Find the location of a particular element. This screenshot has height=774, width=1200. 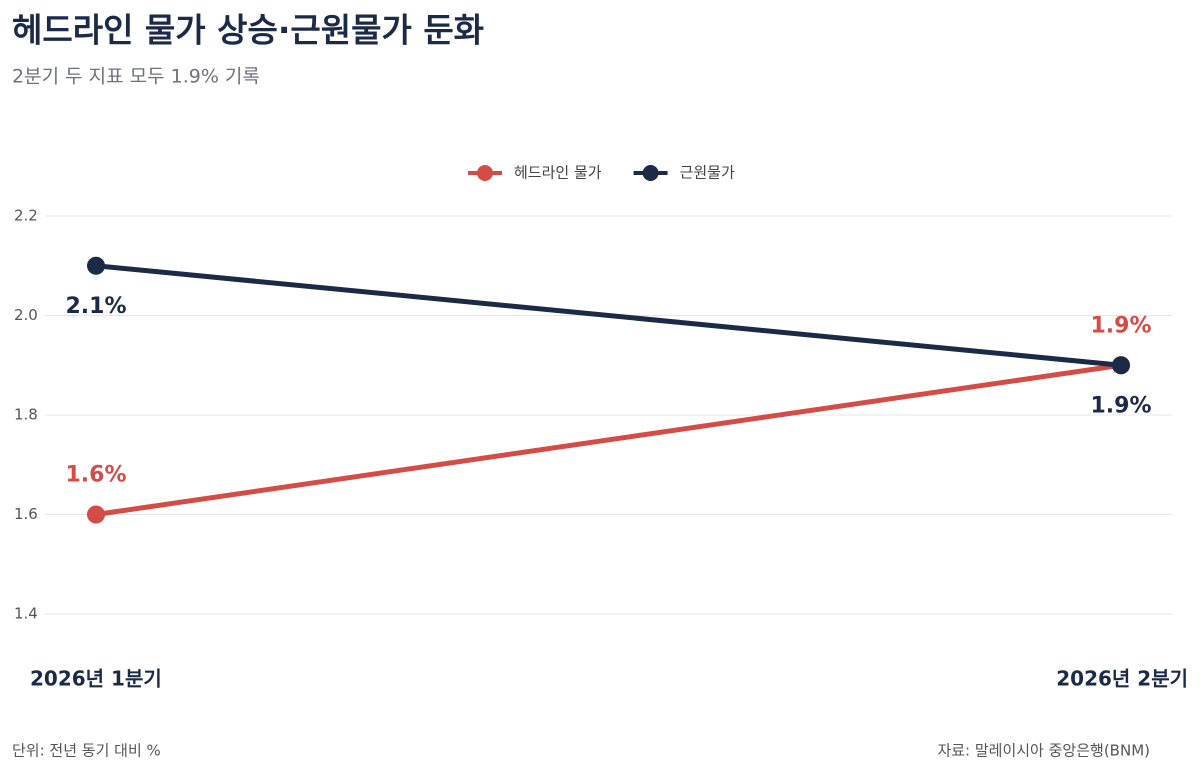

y-tick-label: 1.6 is located at coordinates (26, 514).